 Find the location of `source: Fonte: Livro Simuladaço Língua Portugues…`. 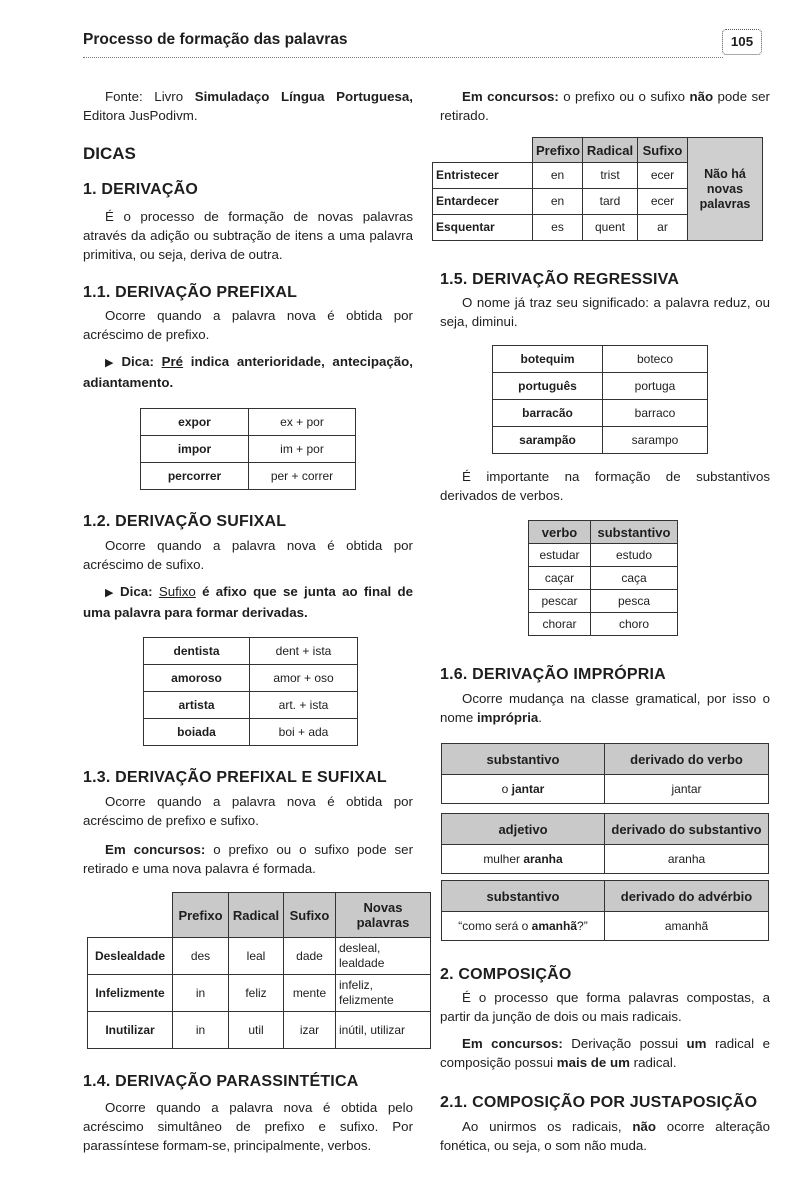

source: Fonte: Livro Simuladaço Língua Portugues… is located at coordinates (248, 106).